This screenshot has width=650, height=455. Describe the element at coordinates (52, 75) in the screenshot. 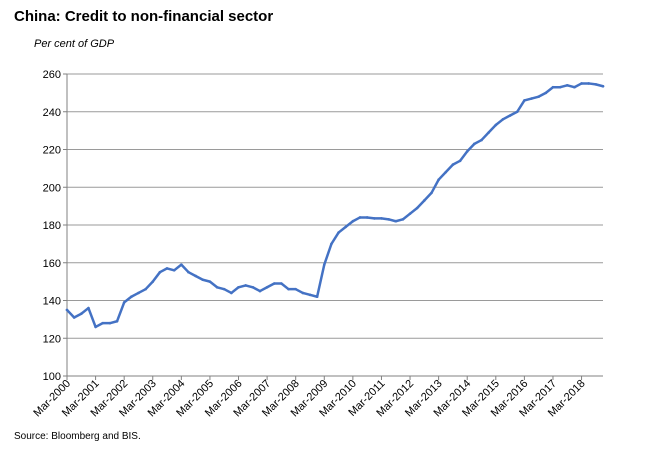

I see `y-tick-label-260: 260` at that location.